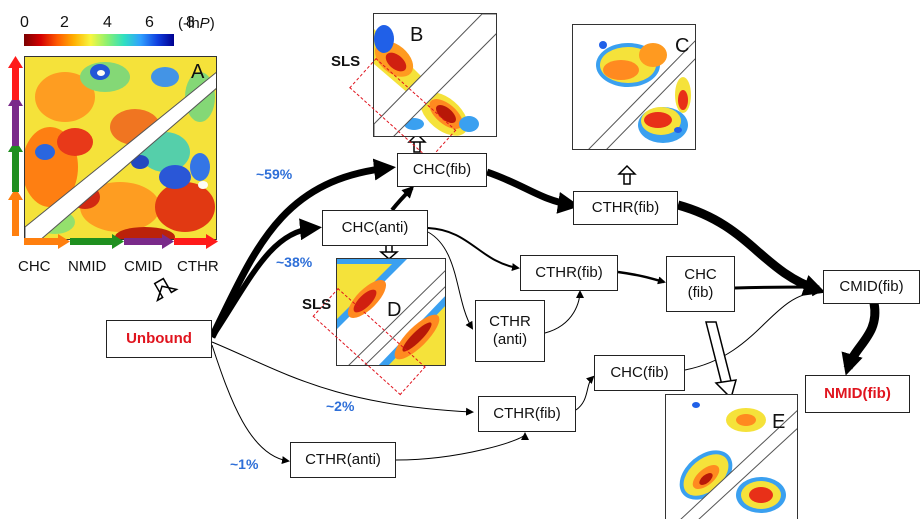  Describe the element at coordinates (751, 248) in the screenshot. I see `arrow-cthrfib-cmid` at that location.